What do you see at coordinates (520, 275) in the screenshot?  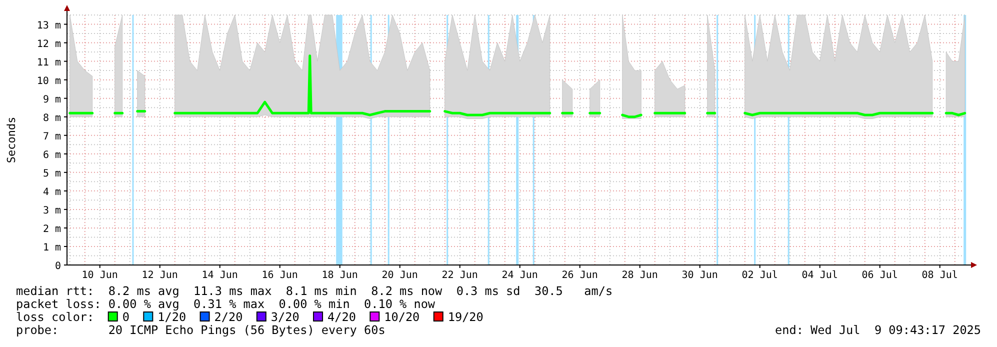 I see `x-tick-label: 24 Jun` at bounding box center [520, 275].